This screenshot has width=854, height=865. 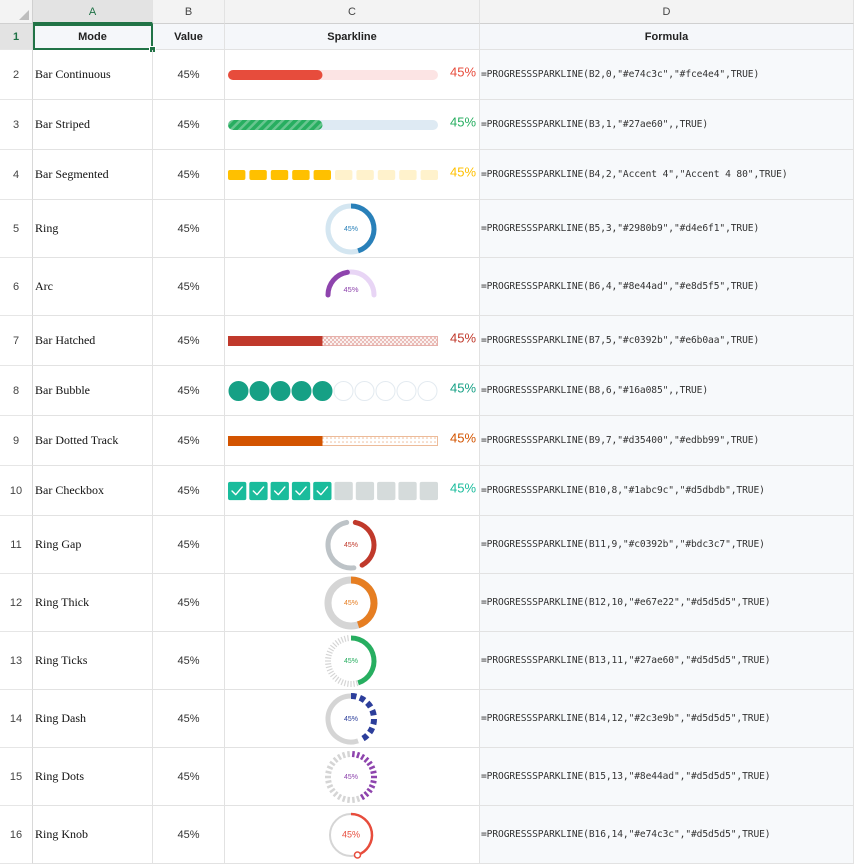 I want to click on mode-cell: Ring Dash, so click(x=93, y=719).